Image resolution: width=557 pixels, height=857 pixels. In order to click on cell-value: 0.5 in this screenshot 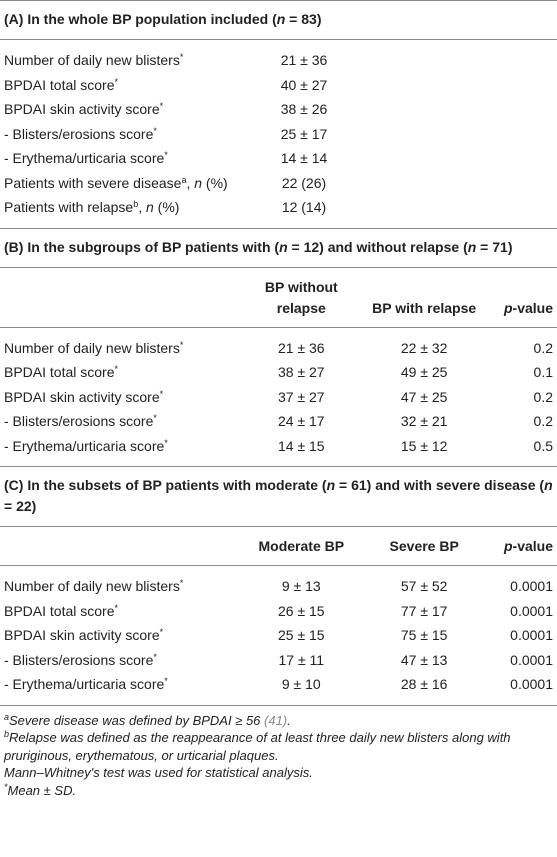, I will do `click(543, 445)`.